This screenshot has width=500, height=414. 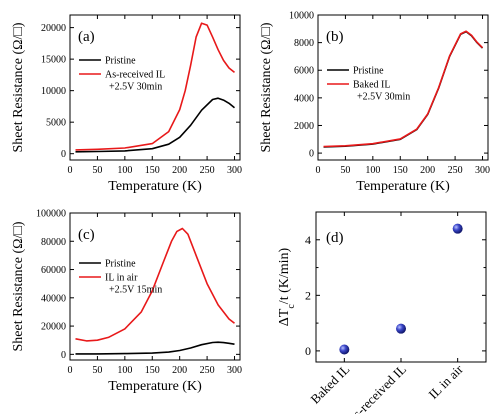 What do you see at coordinates (86, 37) in the screenshot?
I see `panel-label: (a)` at bounding box center [86, 37].